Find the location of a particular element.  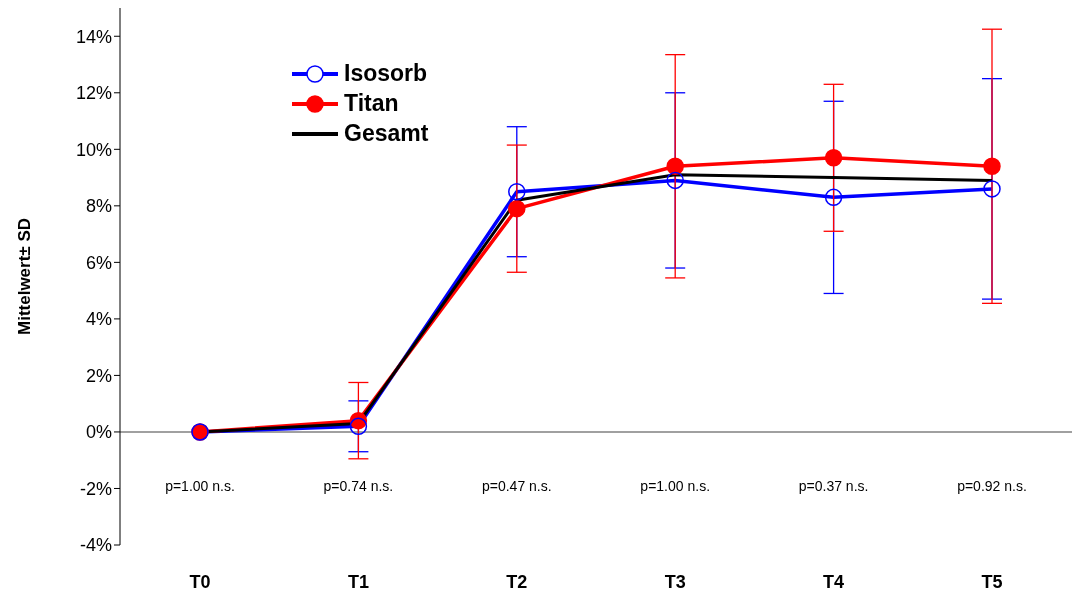

x-tick-label: T3 is located at coordinates (675, 581).